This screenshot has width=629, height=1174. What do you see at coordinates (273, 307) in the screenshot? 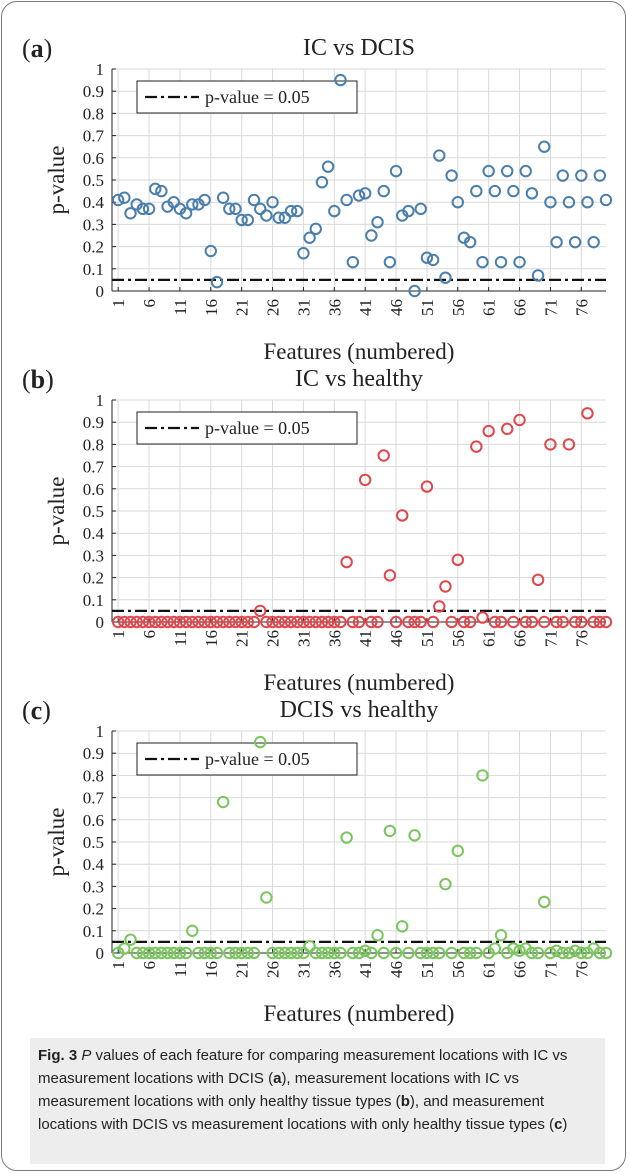
I see `x-tick-label: 26` at bounding box center [273, 307].